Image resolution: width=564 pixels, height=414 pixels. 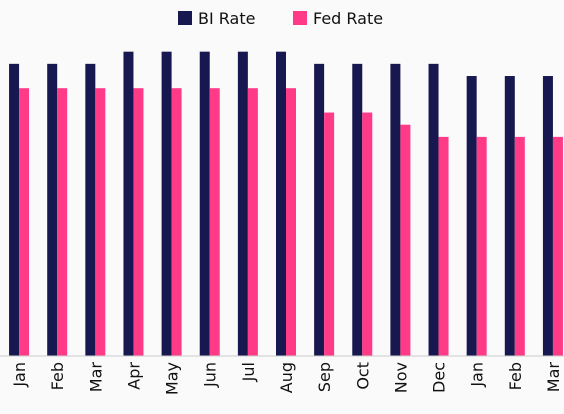 I want to click on x-tick-label: Nov, so click(x=400, y=377).